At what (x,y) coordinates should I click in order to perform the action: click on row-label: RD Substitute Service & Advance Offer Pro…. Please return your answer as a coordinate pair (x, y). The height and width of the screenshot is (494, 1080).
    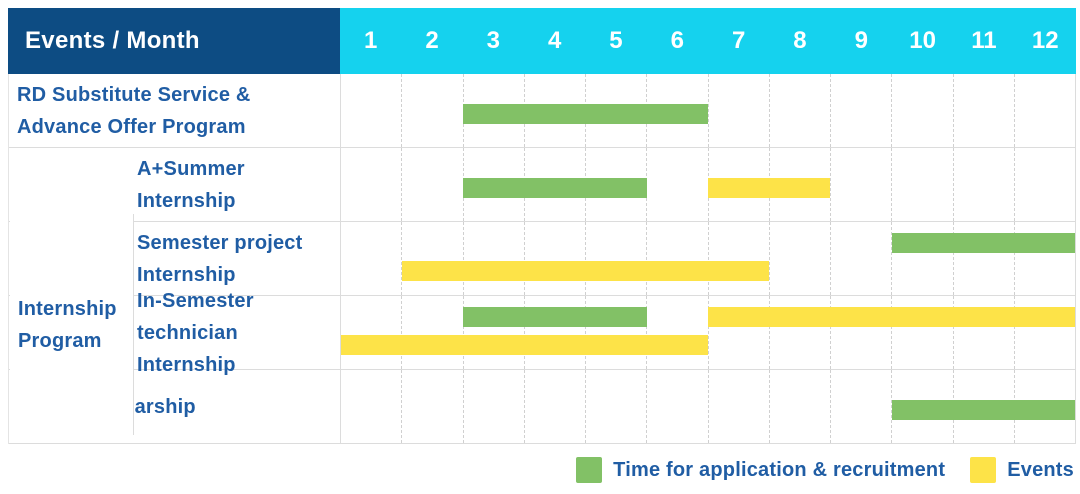
    Looking at the image, I should click on (174, 110).